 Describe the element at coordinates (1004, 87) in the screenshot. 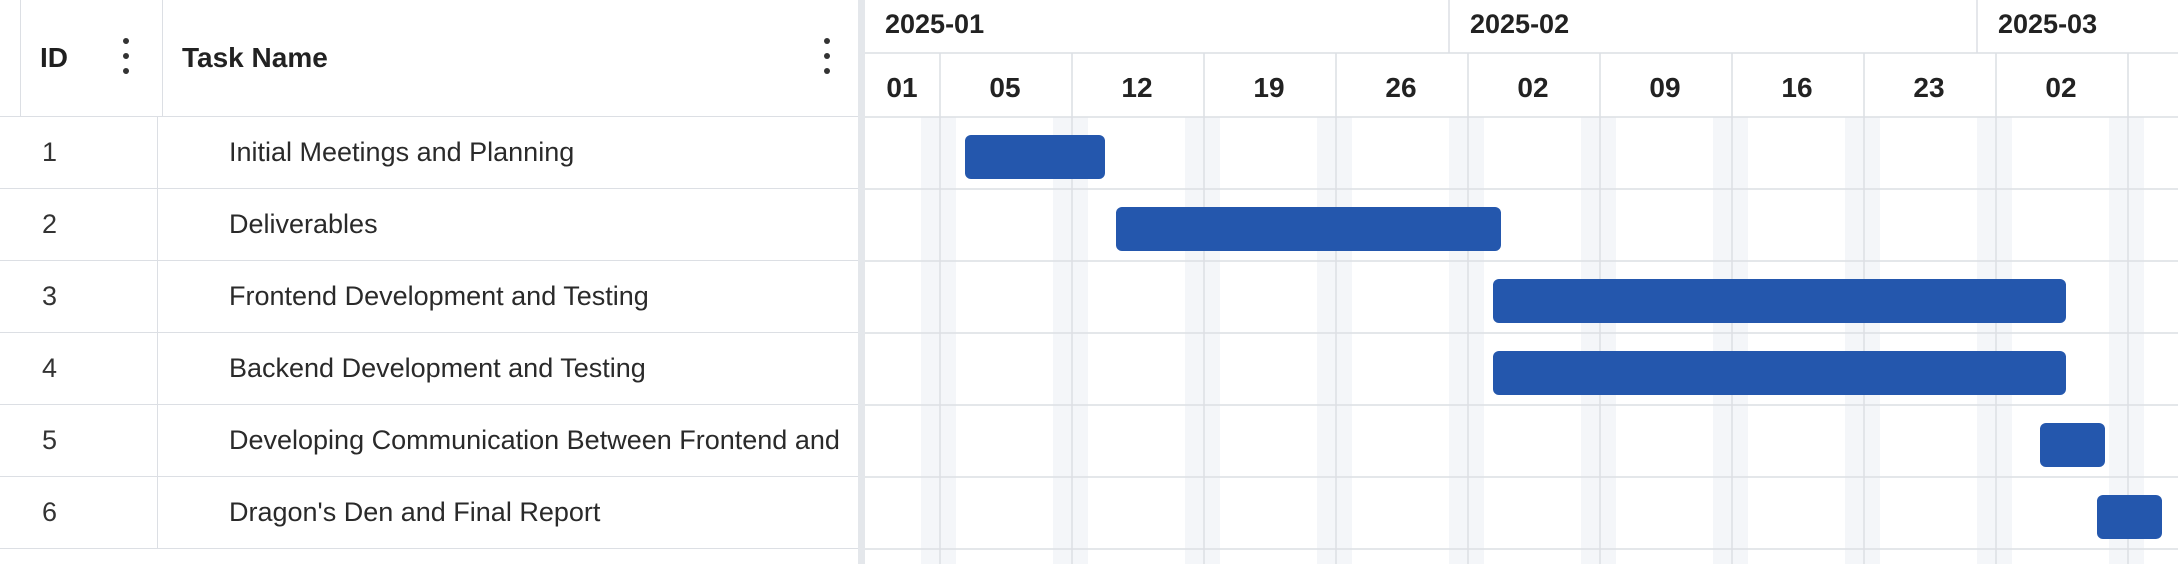

I see `week-label: 05` at that location.